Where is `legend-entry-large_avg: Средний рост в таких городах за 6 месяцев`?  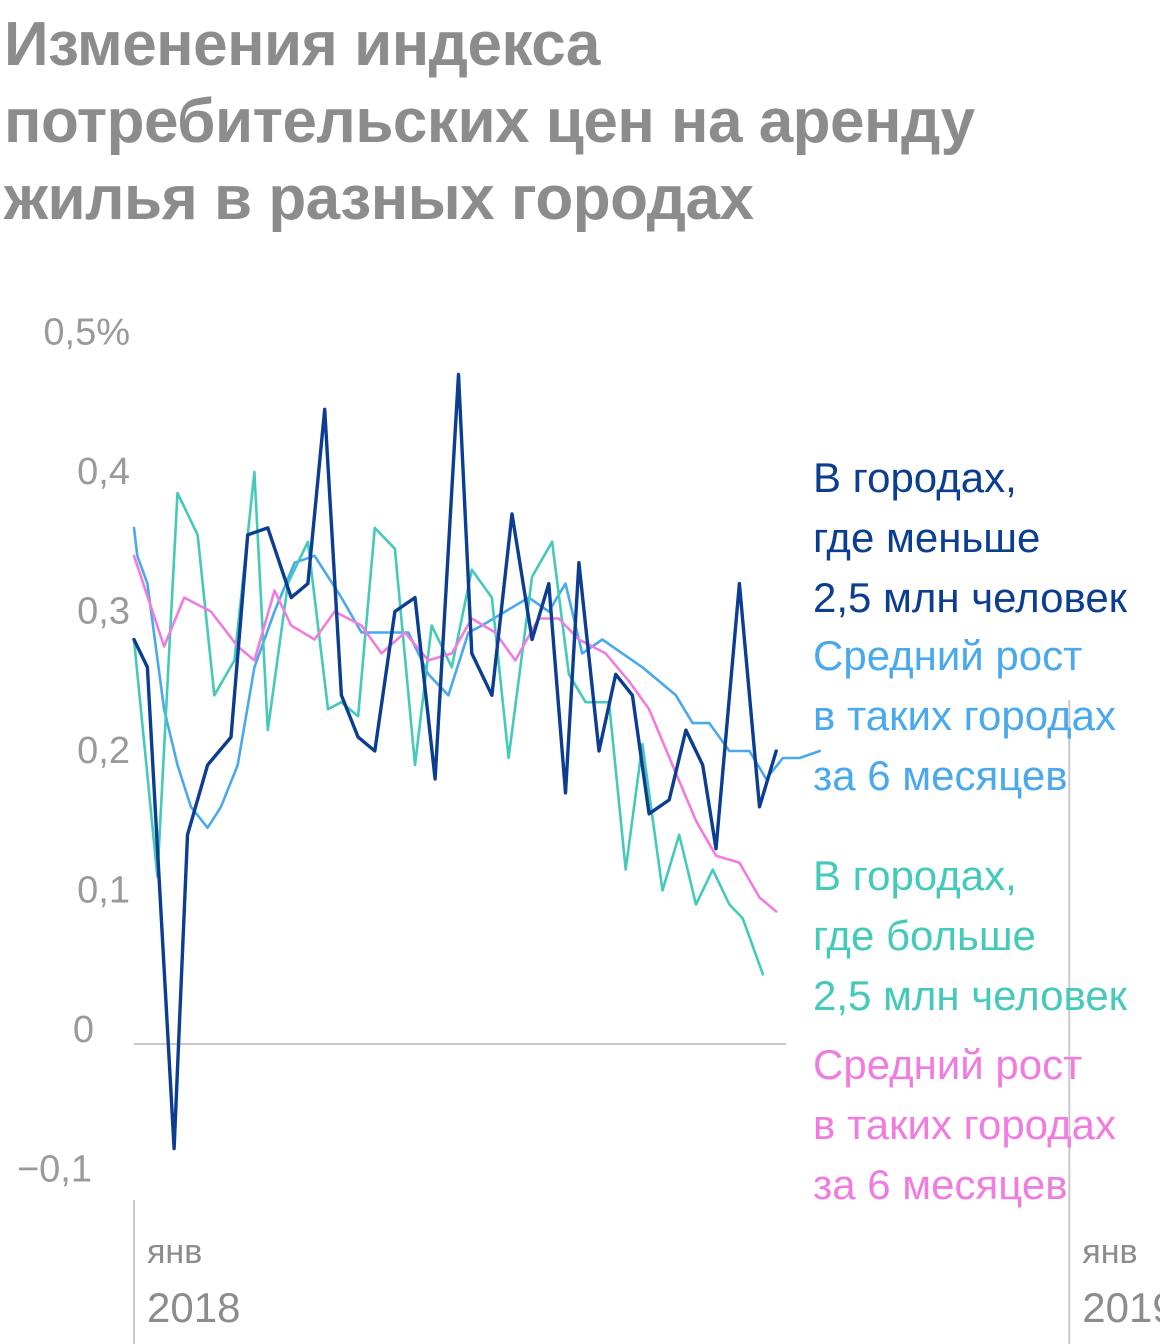
legend-entry-large_avg: Средний рост в таких городах за 6 месяцев is located at coordinates (964, 1125).